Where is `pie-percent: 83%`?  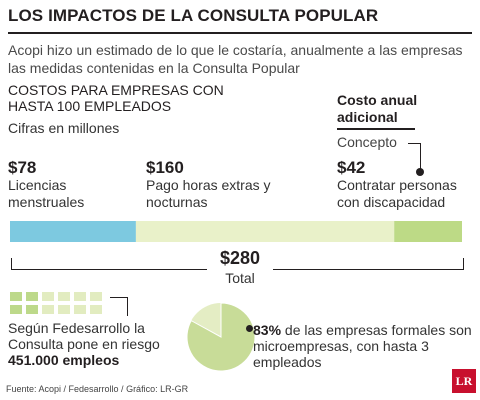 pie-percent: 83% is located at coordinates (267, 330).